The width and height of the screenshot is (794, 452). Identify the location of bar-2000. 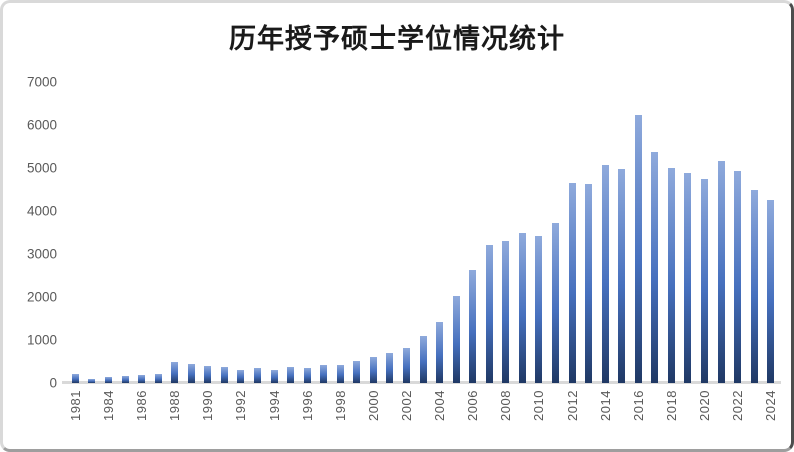
(373, 370).